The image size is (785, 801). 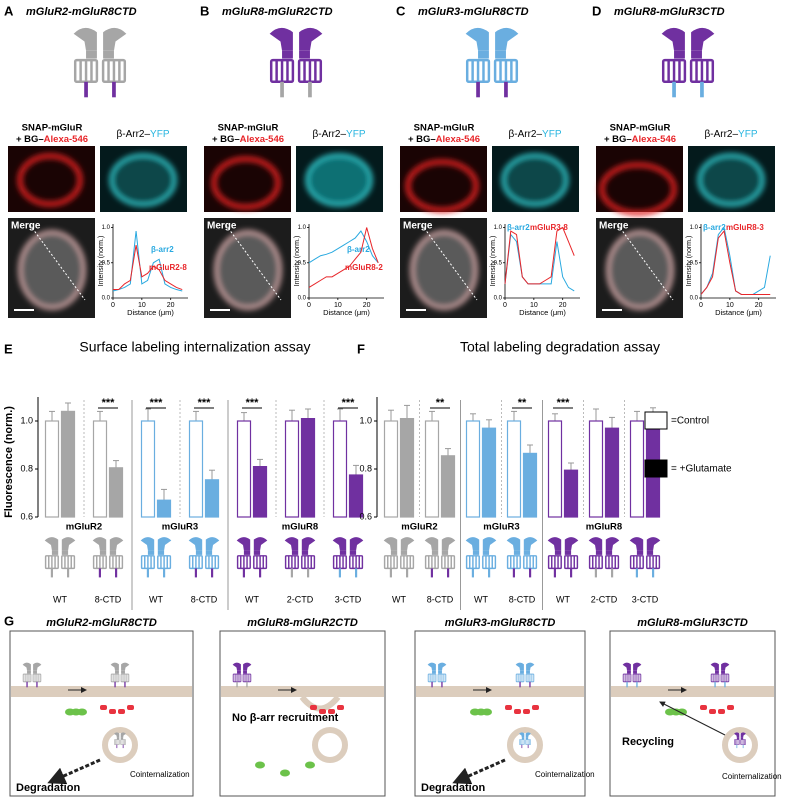 I want to click on legend-swatch, so click(x=656, y=468).